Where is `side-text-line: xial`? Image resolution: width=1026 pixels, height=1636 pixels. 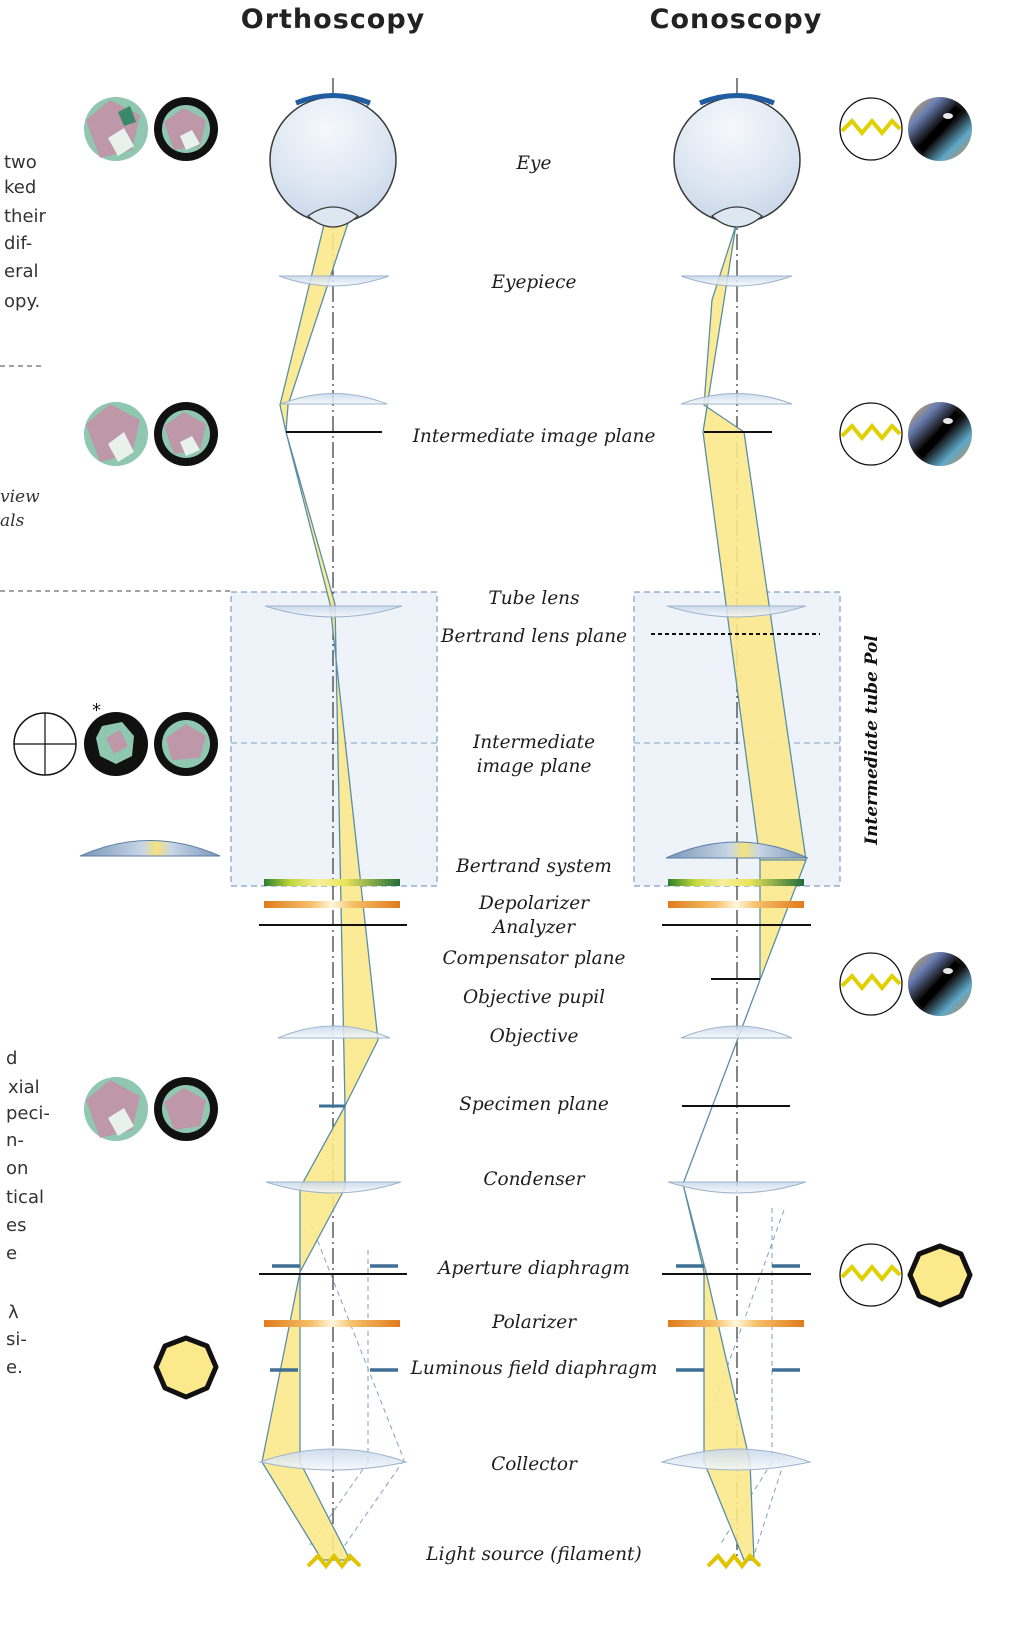 side-text-line: xial is located at coordinates (24, 1087).